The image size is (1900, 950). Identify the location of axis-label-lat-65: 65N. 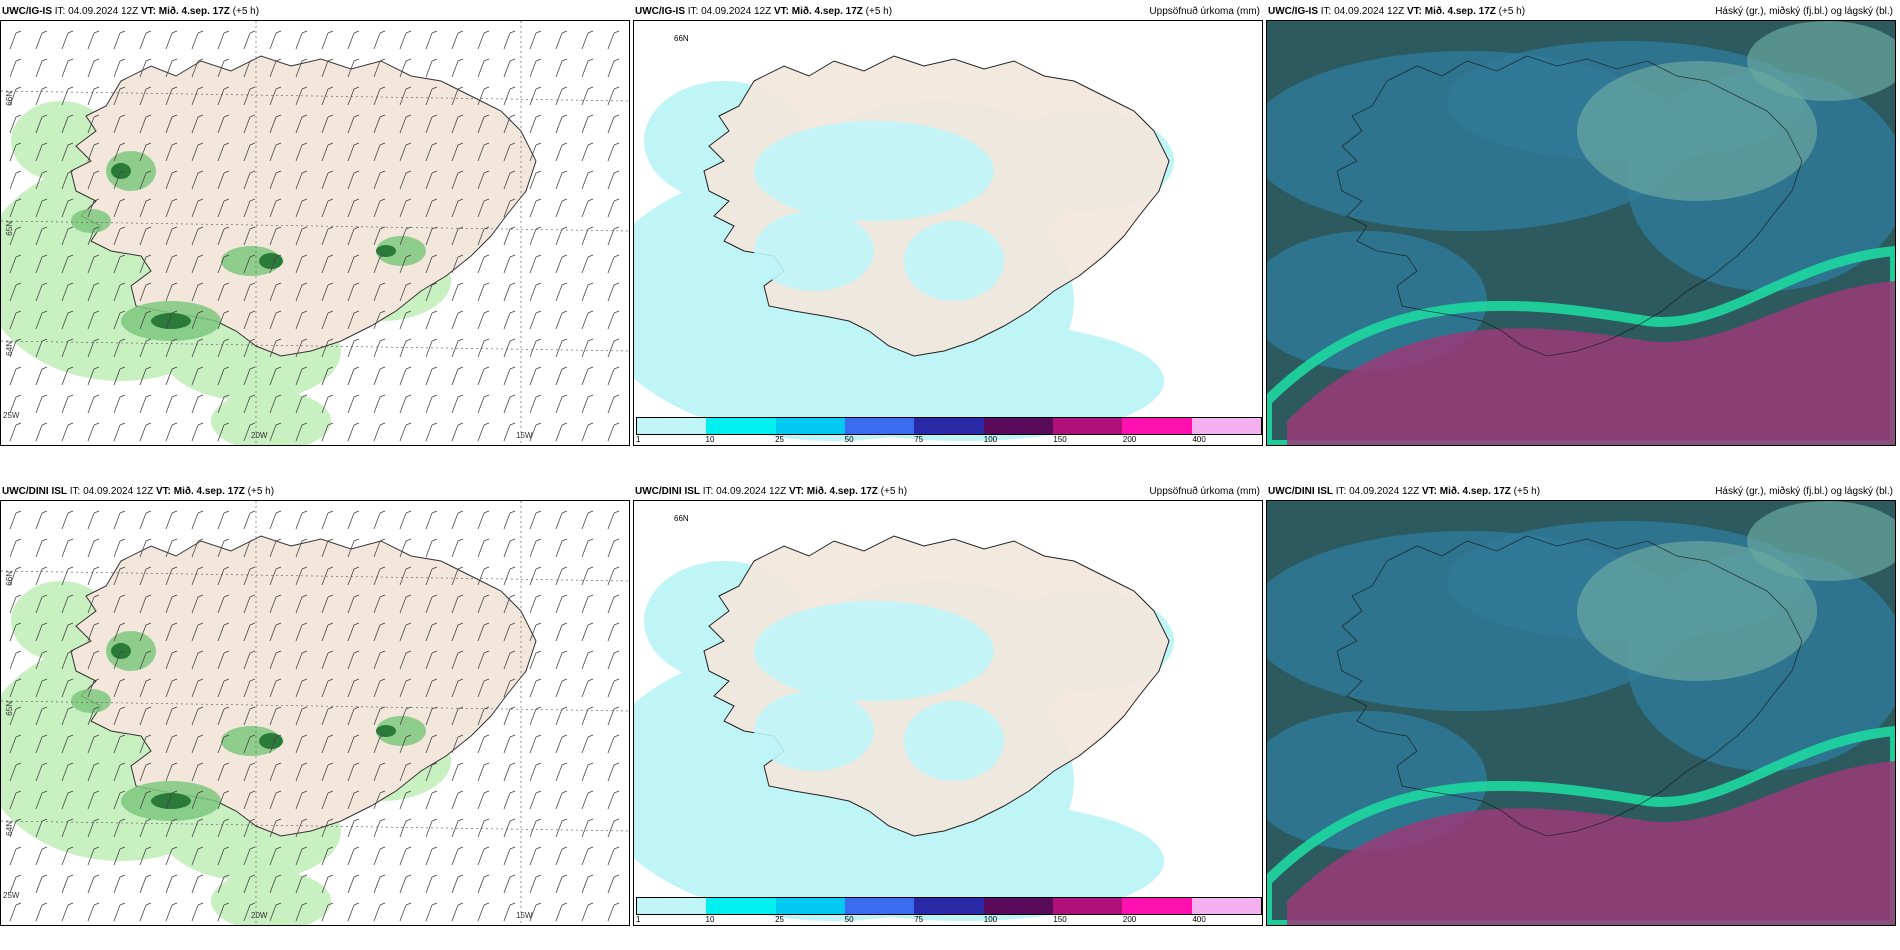
(9, 228).